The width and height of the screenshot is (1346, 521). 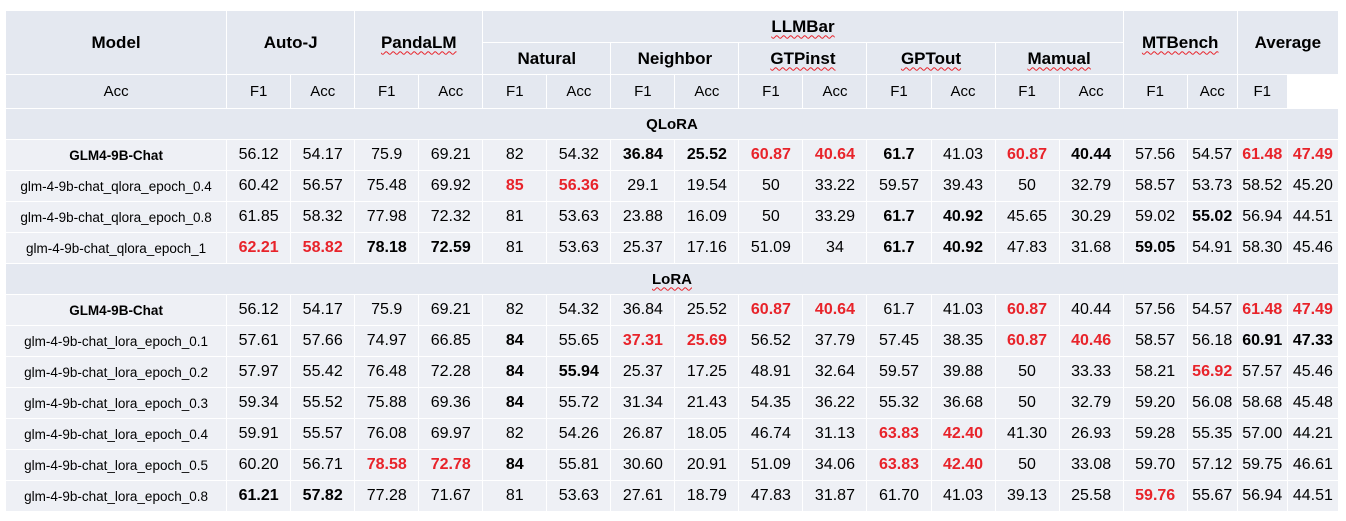 I want to click on acc-value-cell: 56.94, so click(x=1262, y=217).